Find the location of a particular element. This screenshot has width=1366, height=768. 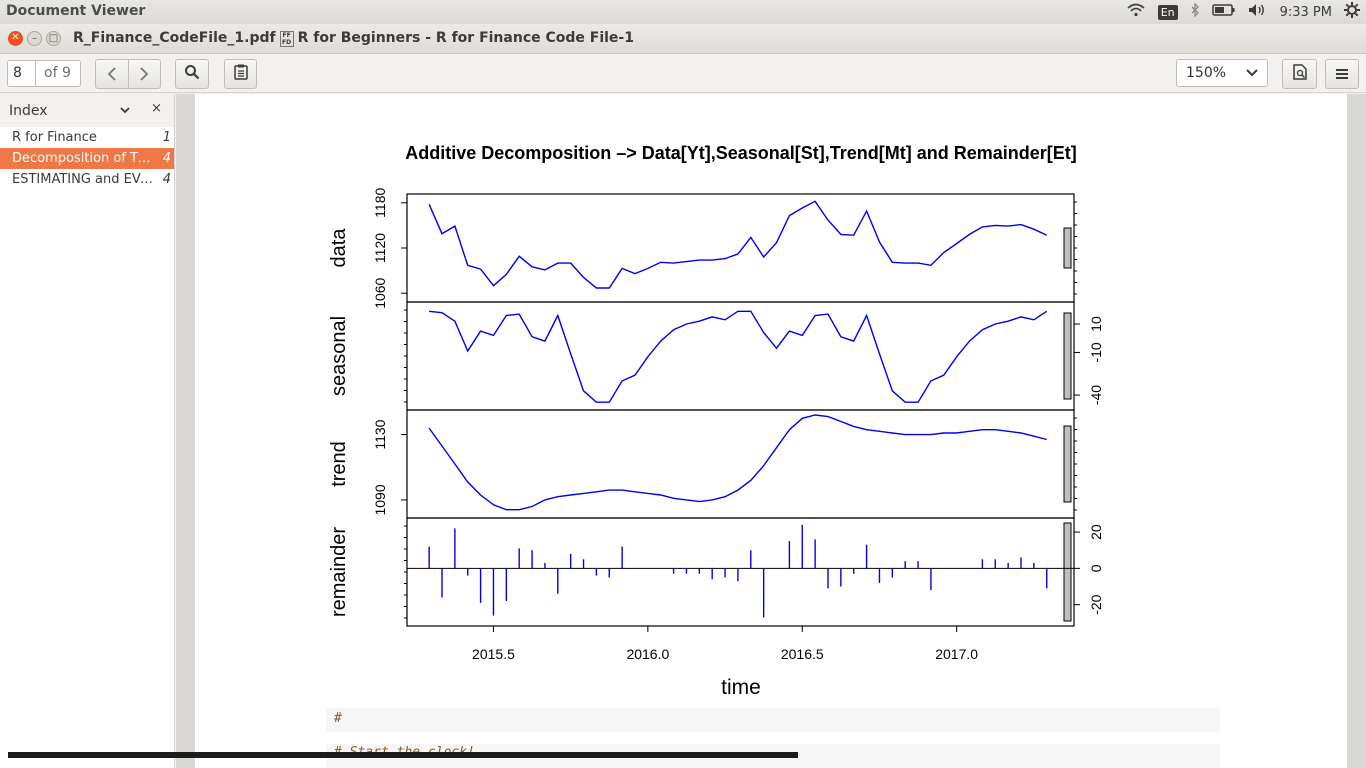

index-item-page: 1 is located at coordinates (166, 137).